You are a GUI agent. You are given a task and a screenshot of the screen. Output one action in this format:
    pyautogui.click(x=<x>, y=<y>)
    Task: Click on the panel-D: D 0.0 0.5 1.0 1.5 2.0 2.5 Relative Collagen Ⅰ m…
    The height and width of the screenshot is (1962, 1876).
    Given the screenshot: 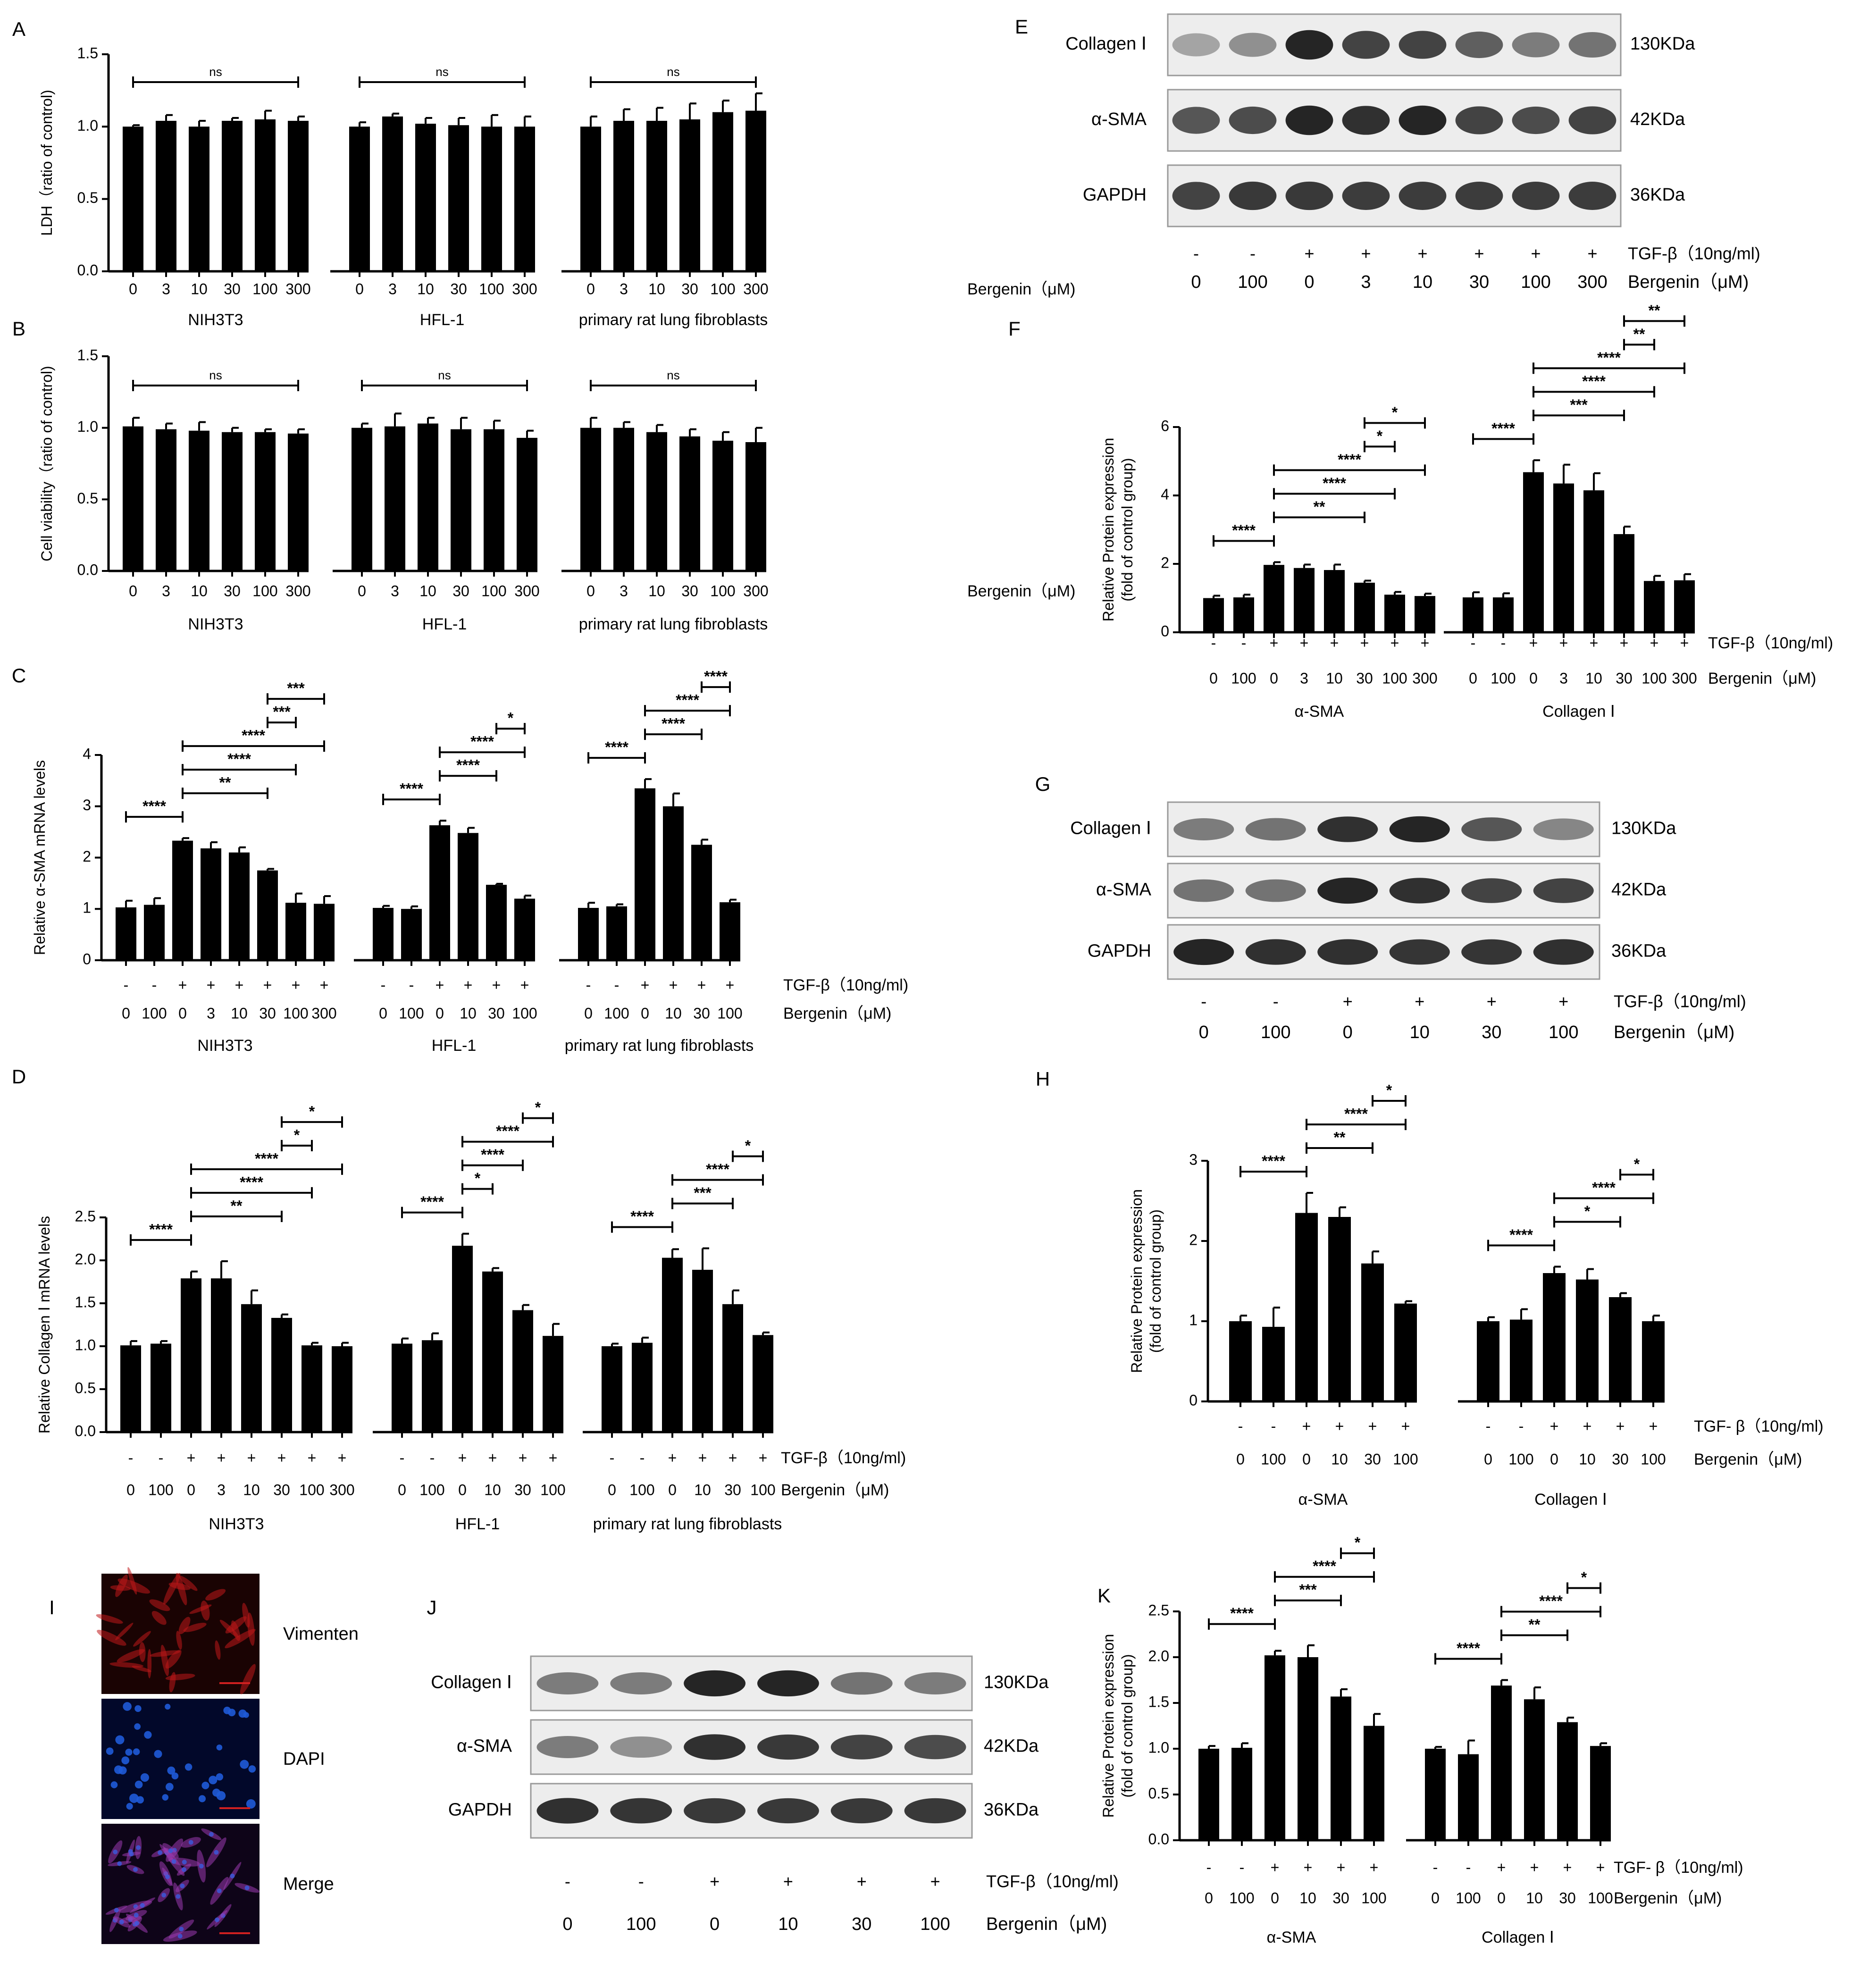 What is the action you would take?
    pyautogui.click(x=459, y=1299)
    